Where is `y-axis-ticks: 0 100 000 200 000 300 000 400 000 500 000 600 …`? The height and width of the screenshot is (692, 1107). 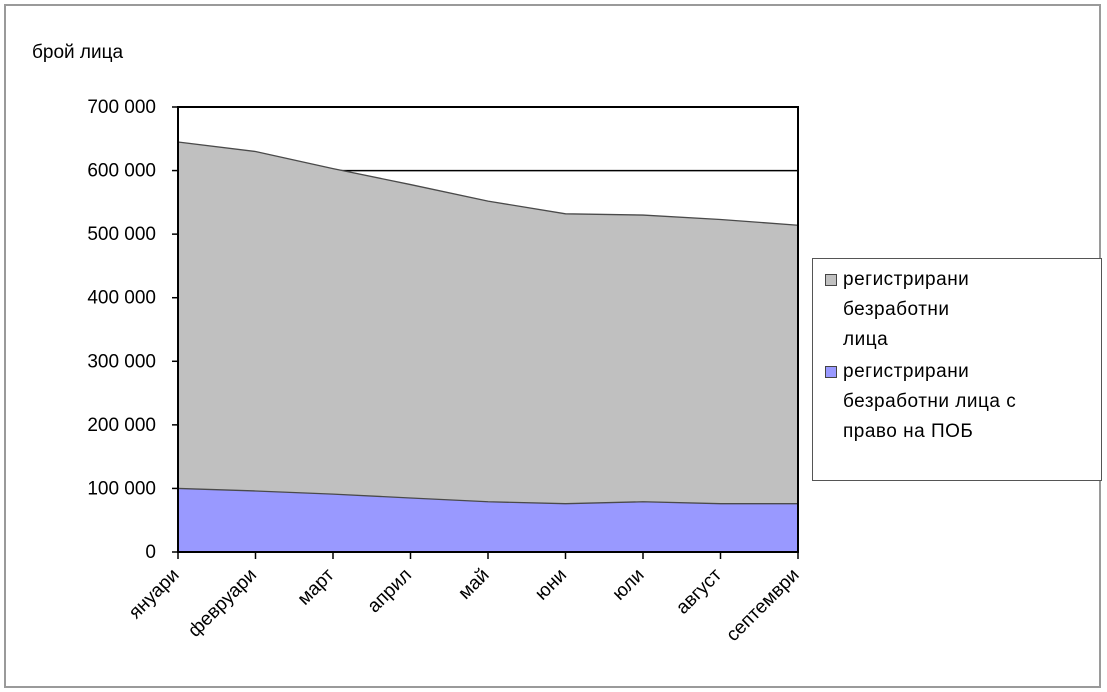
y-axis-ticks: 0 100 000 200 000 300 000 400 000 500 000 600 … is located at coordinates (132, 330).